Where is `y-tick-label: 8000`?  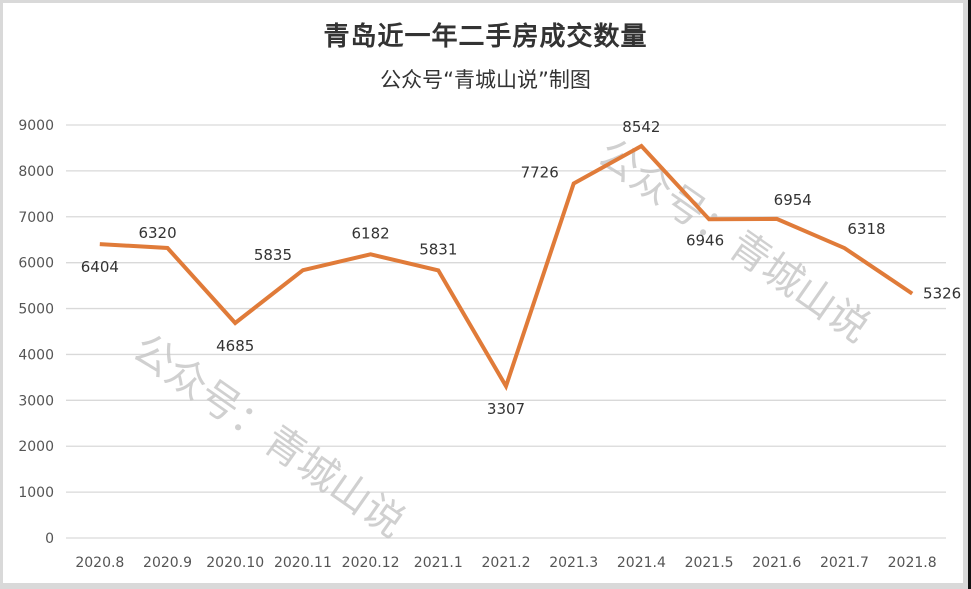
y-tick-label: 8000 is located at coordinates (36, 172).